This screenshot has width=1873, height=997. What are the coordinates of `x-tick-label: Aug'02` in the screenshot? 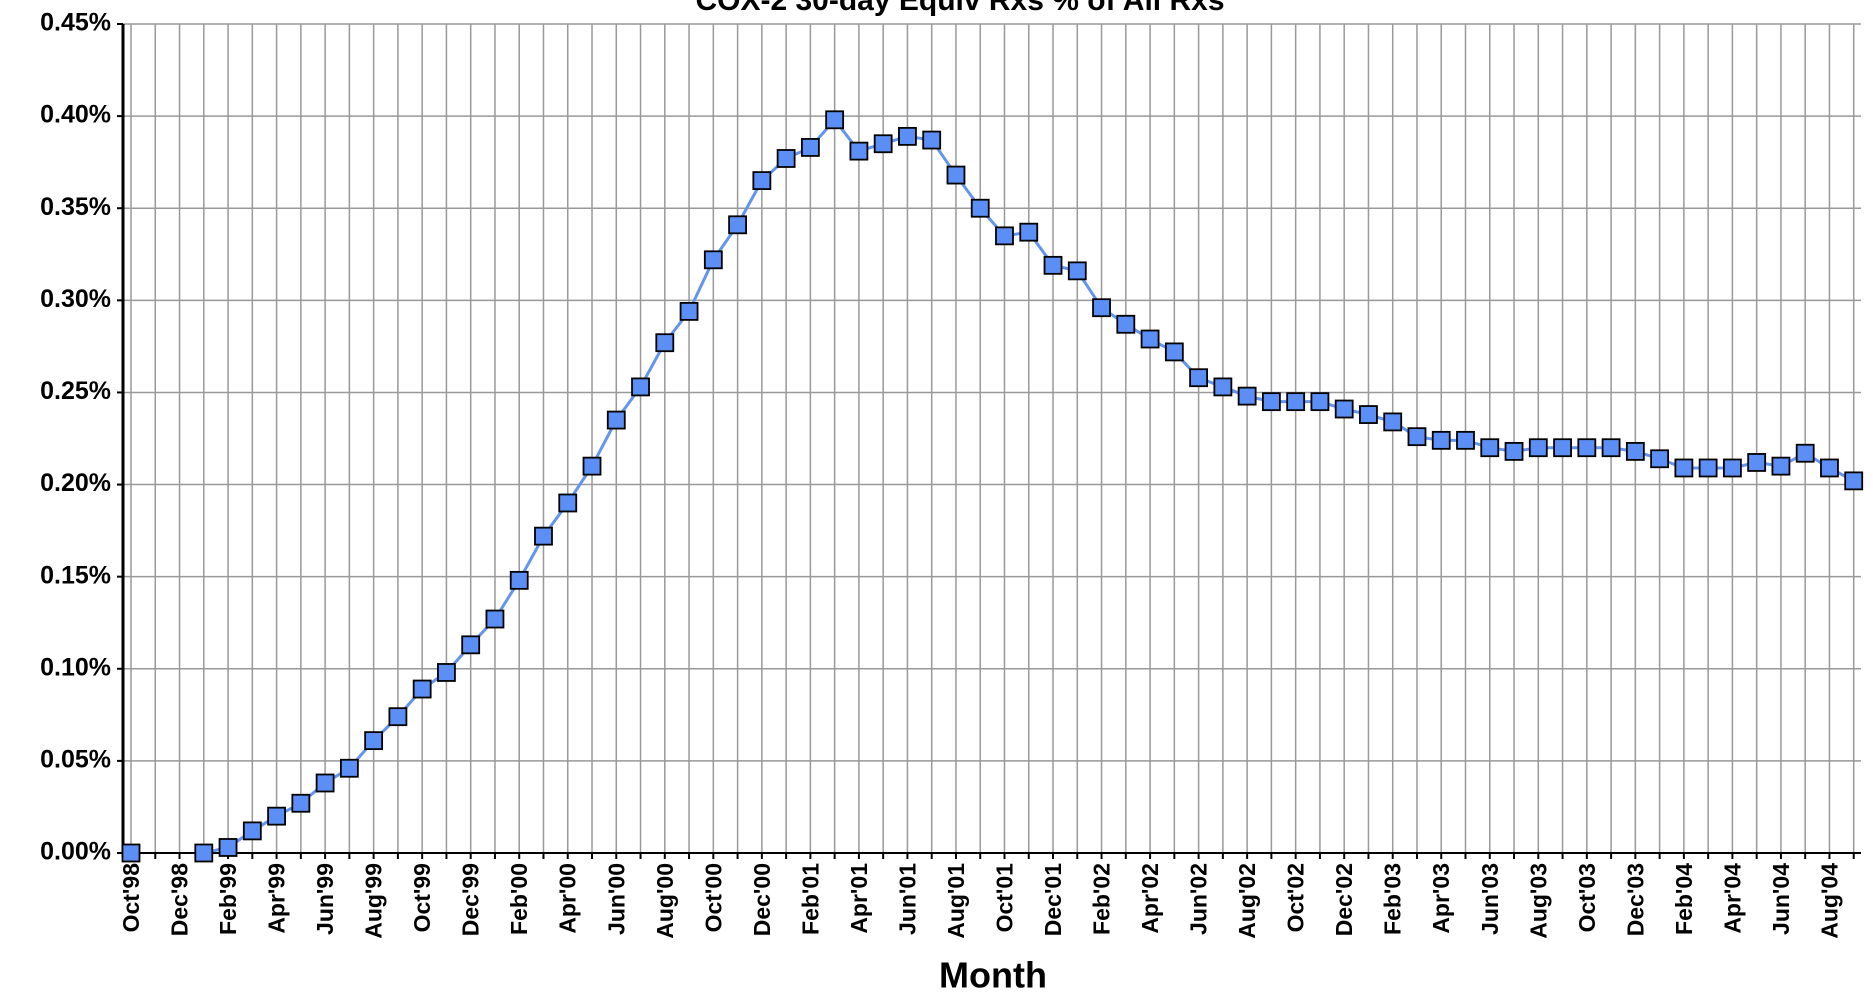 It's located at (1247, 901).